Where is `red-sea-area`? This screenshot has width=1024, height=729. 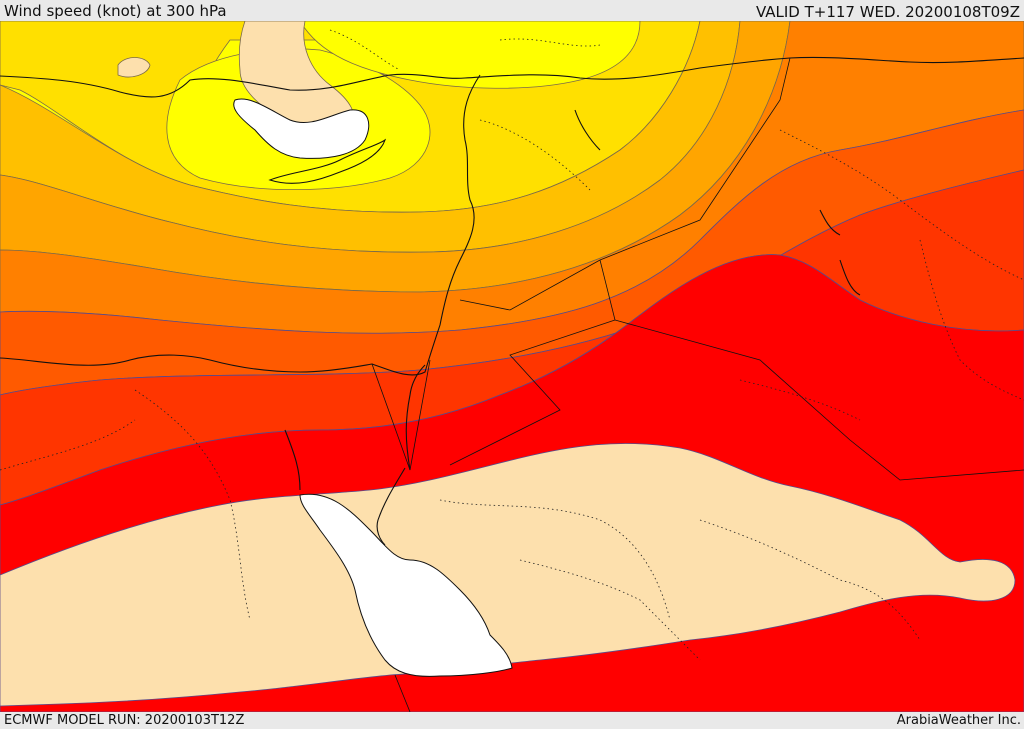 red-sea-area is located at coordinates (406, 585).